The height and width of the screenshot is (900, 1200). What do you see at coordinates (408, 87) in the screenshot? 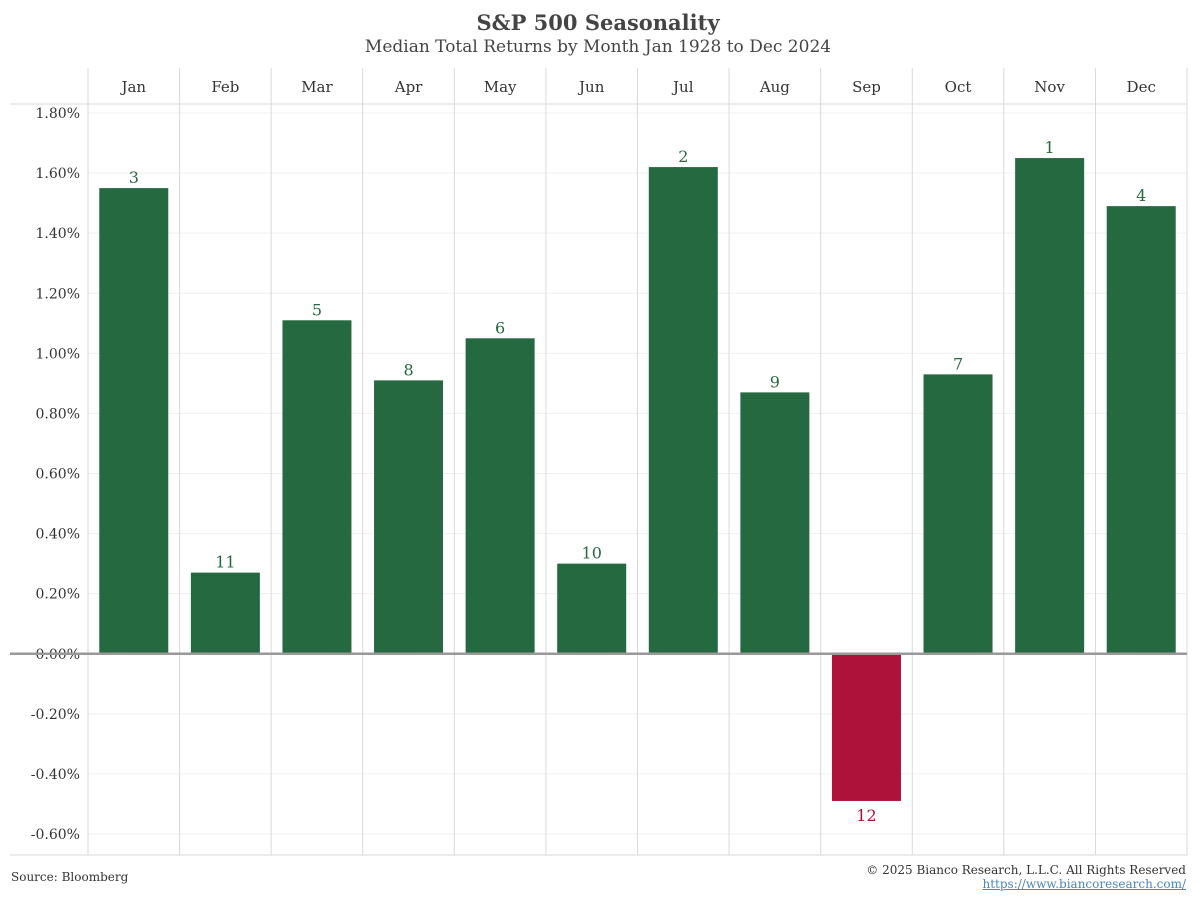
I see `x-tick-label: Apr` at bounding box center [408, 87].